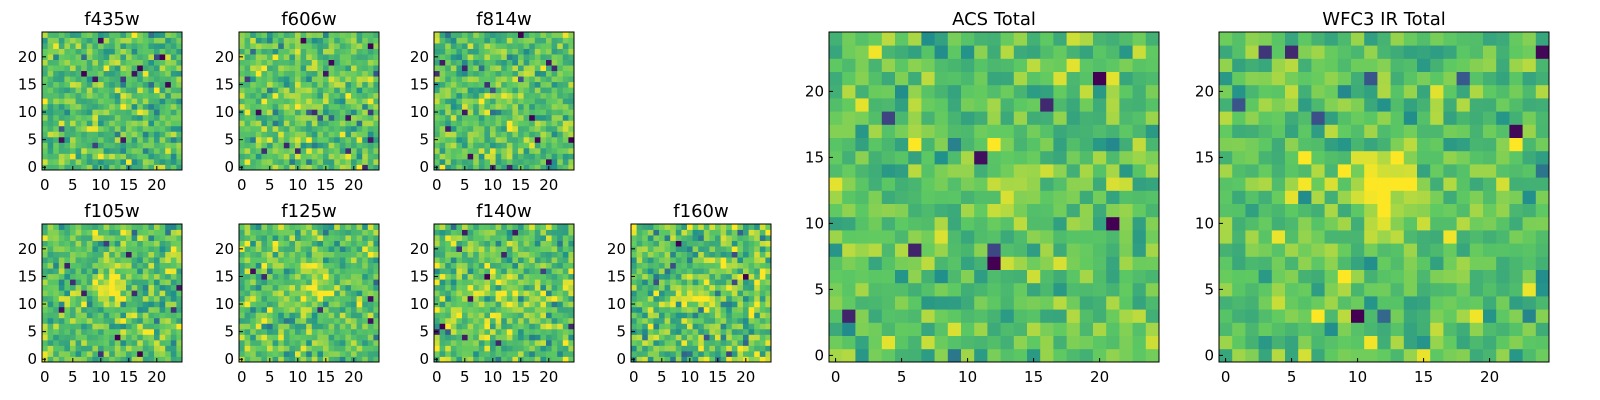  What do you see at coordinates (353, 377) in the screenshot?
I see `x-tick-label: 20` at bounding box center [353, 377].